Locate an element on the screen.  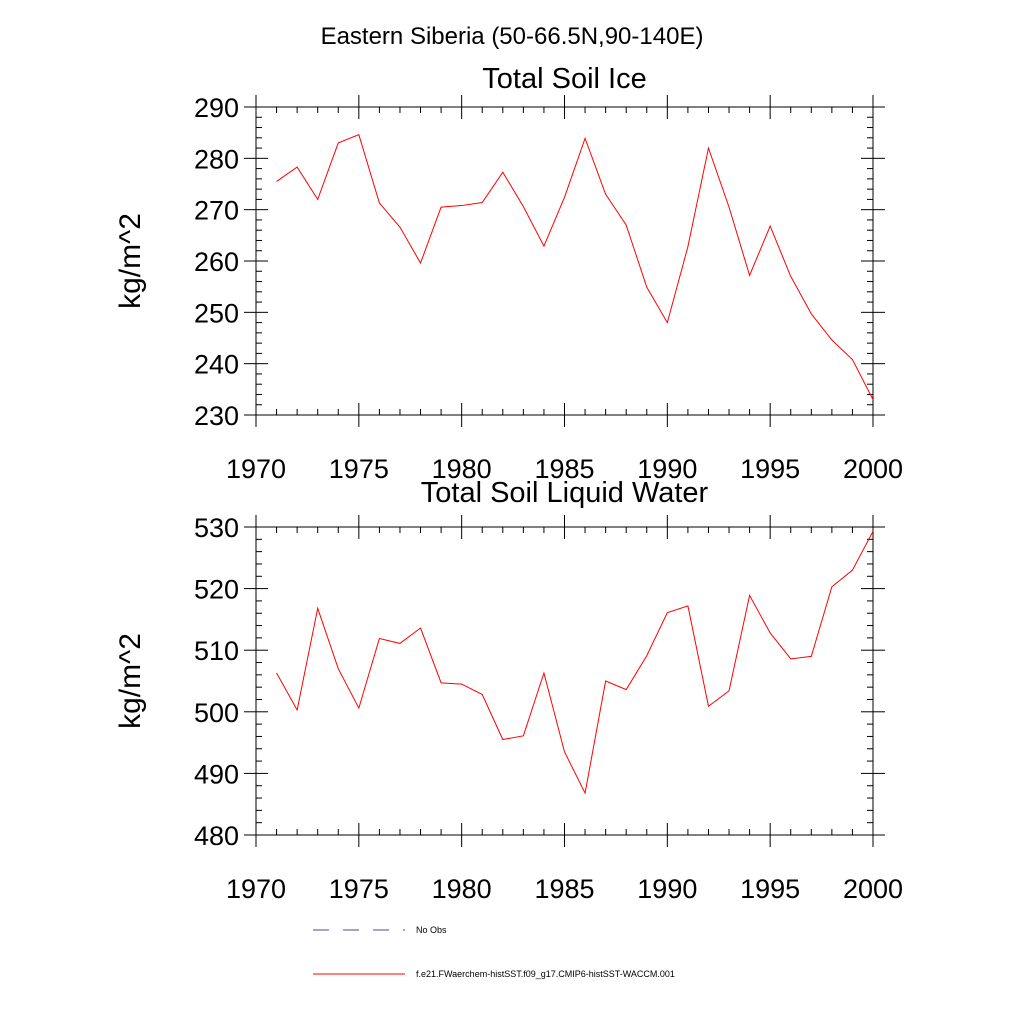
figure-title: Eastern Siberia (50-66.5N,90-140E) is located at coordinates (512, 36).